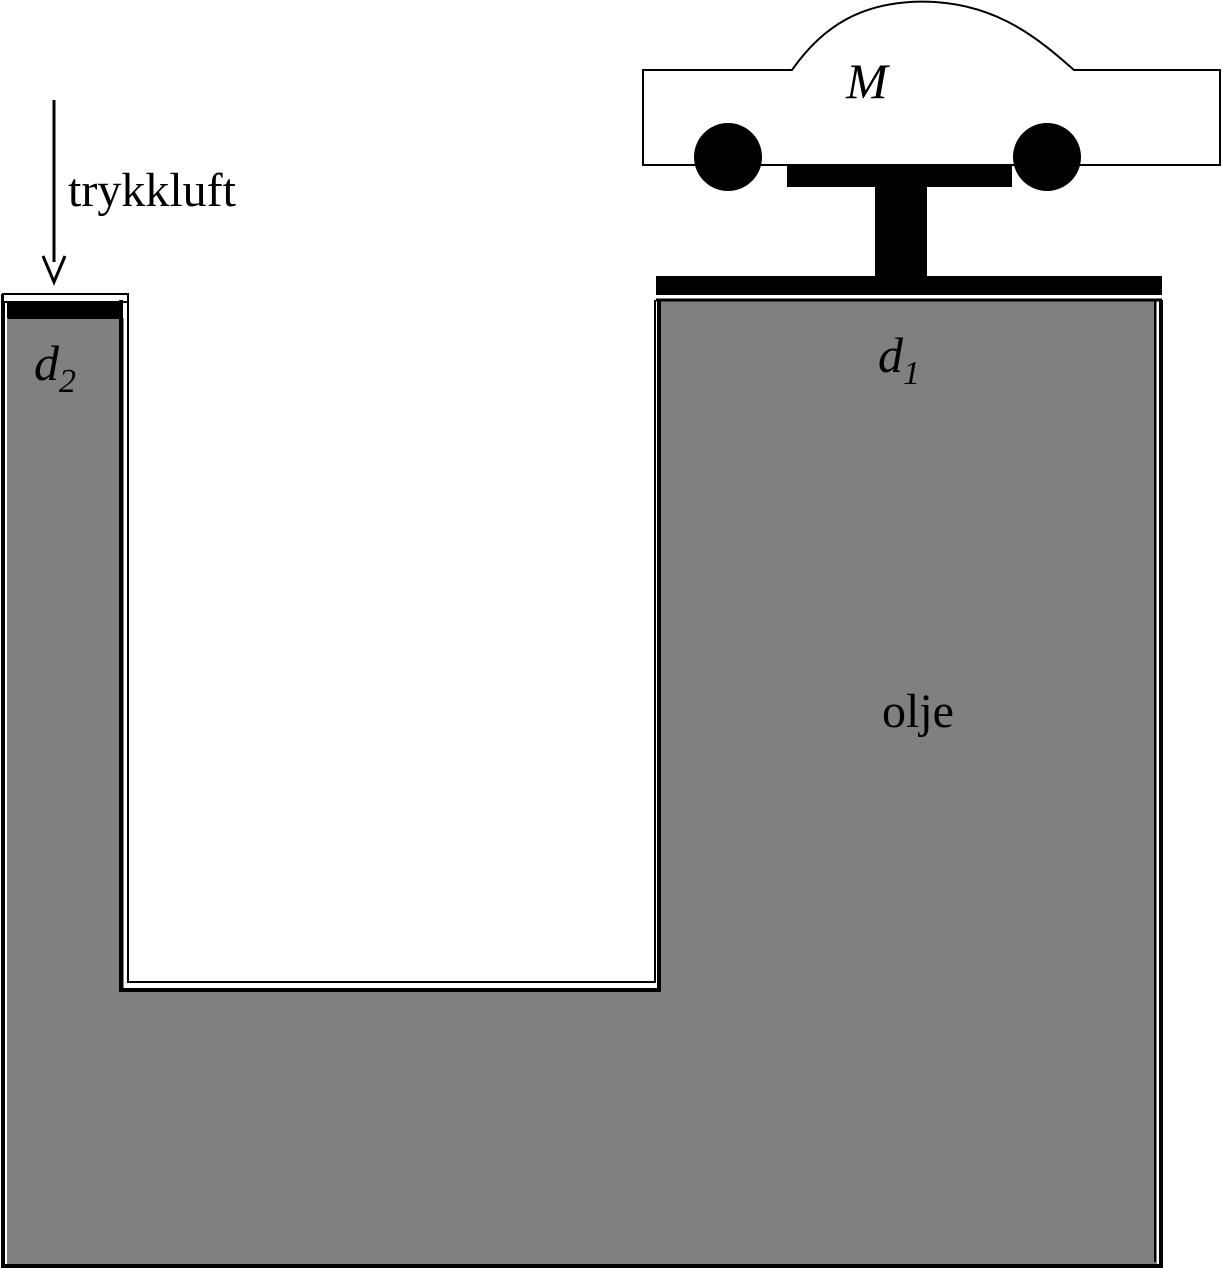 Image resolution: width=1223 pixels, height=1268 pixels. What do you see at coordinates (67, 381) in the screenshot?
I see `small-piston-subscript: 2` at bounding box center [67, 381].